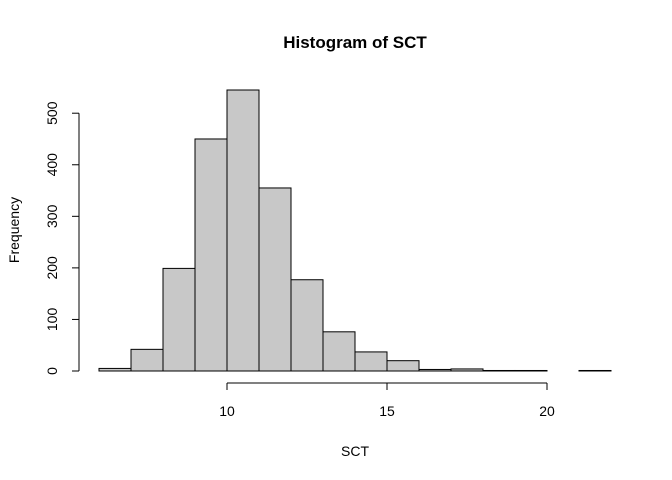 This screenshot has height=480, width=672. I want to click on y-tick-label-0: 0, so click(52, 371).